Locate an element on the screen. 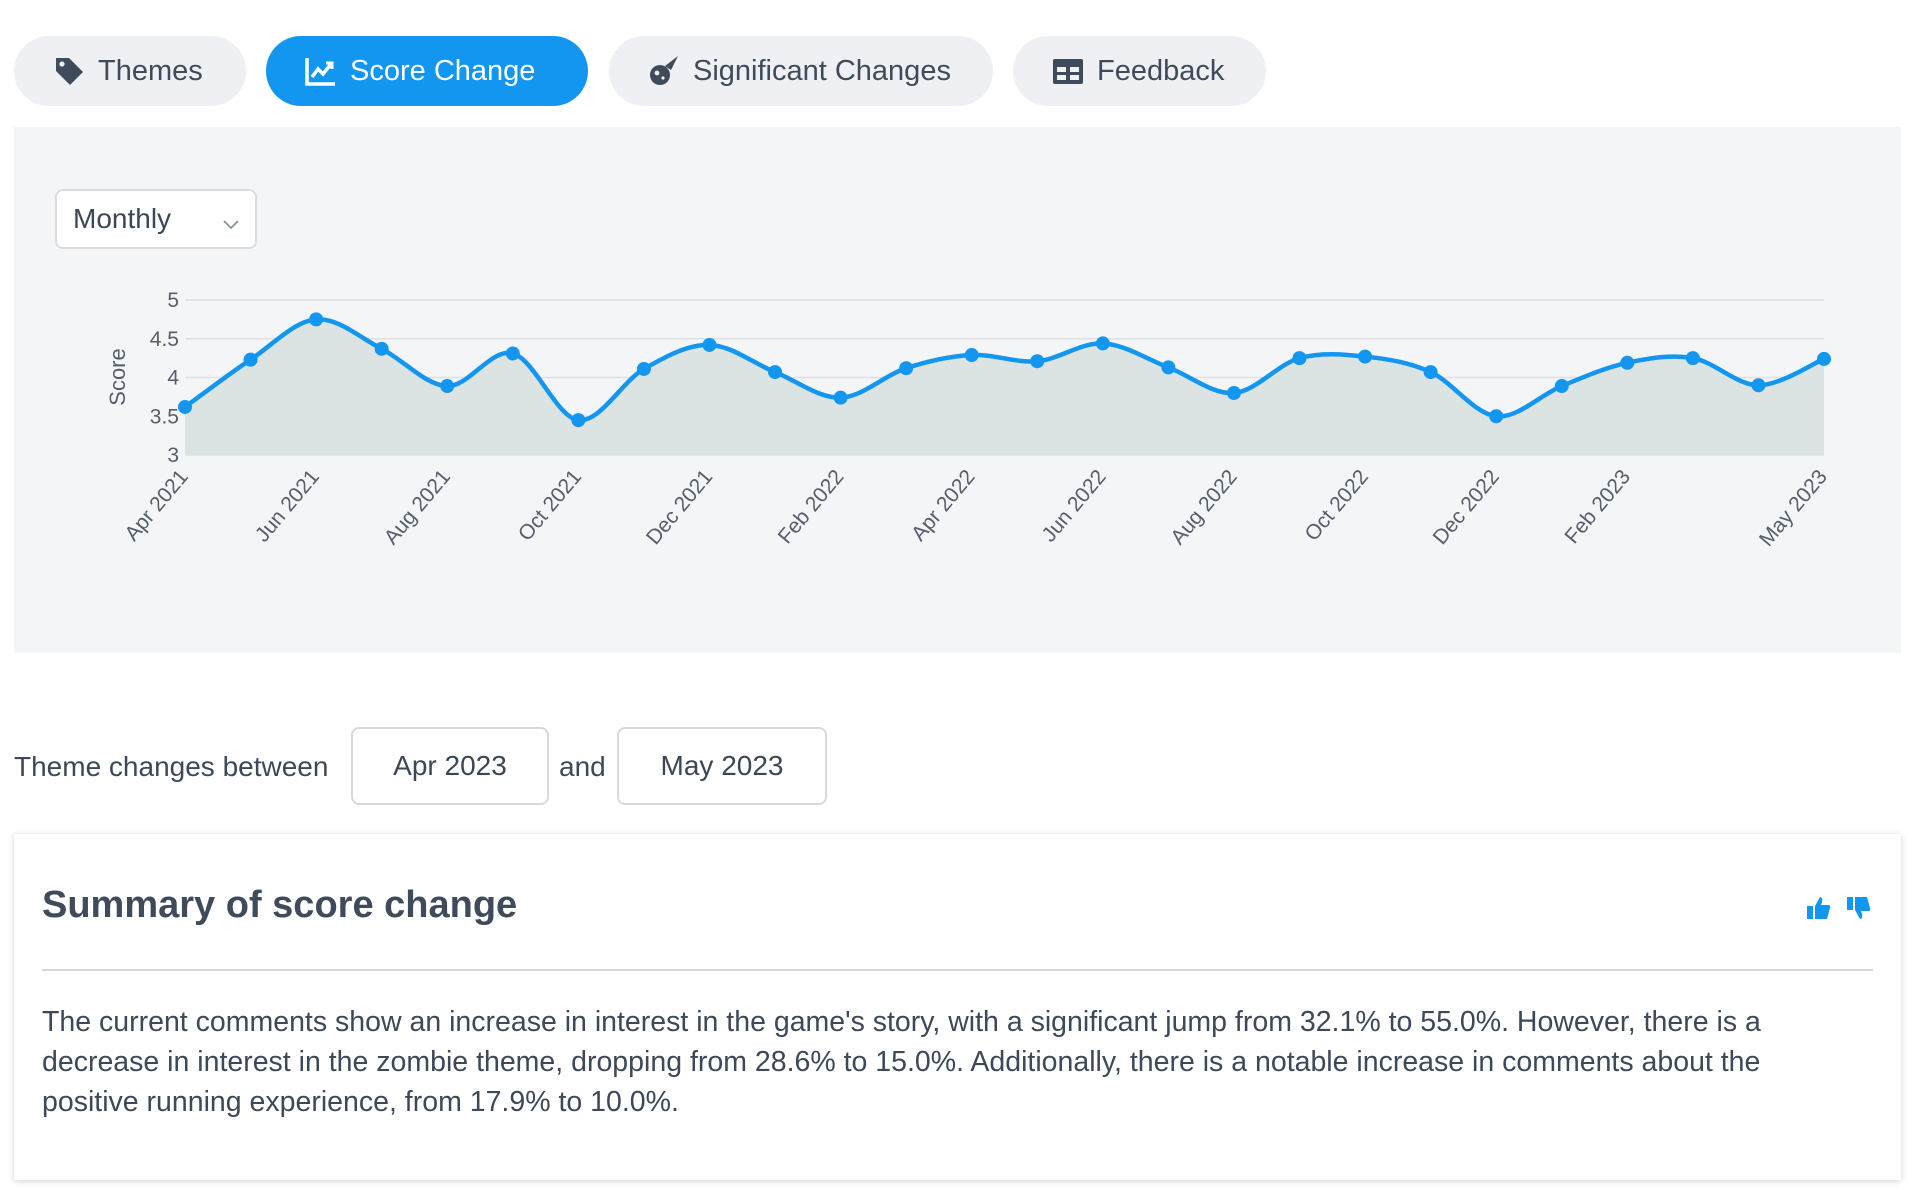 This screenshot has width=1912, height=1190. thumbs-down-icon is located at coordinates (1859, 908).